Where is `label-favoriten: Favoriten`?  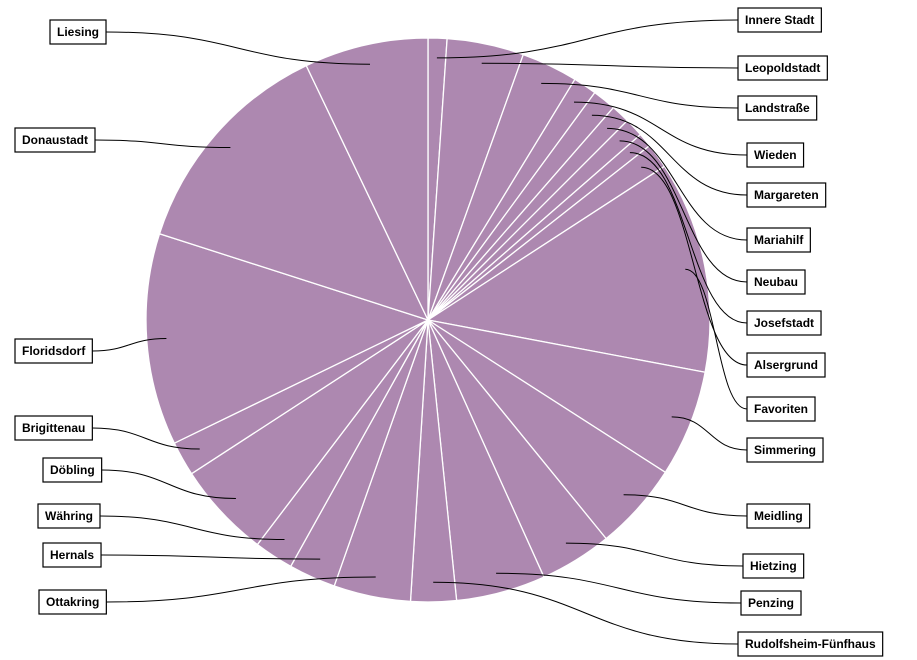
label-favoriten: Favoriten is located at coordinates (781, 409).